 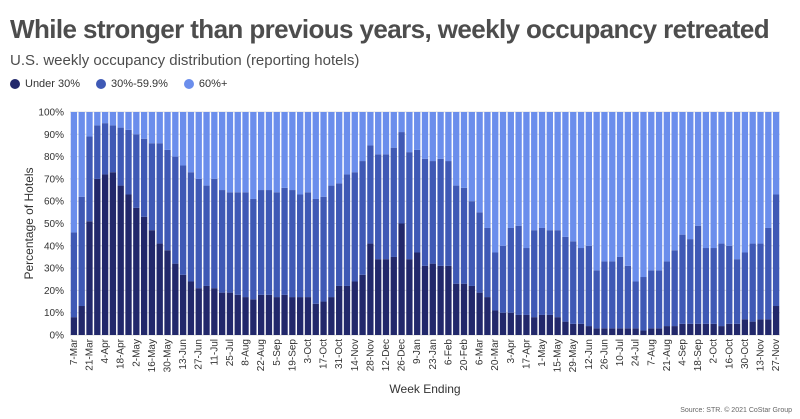 I want to click on x-tick-label: 17-Oct, so click(x=324, y=354).